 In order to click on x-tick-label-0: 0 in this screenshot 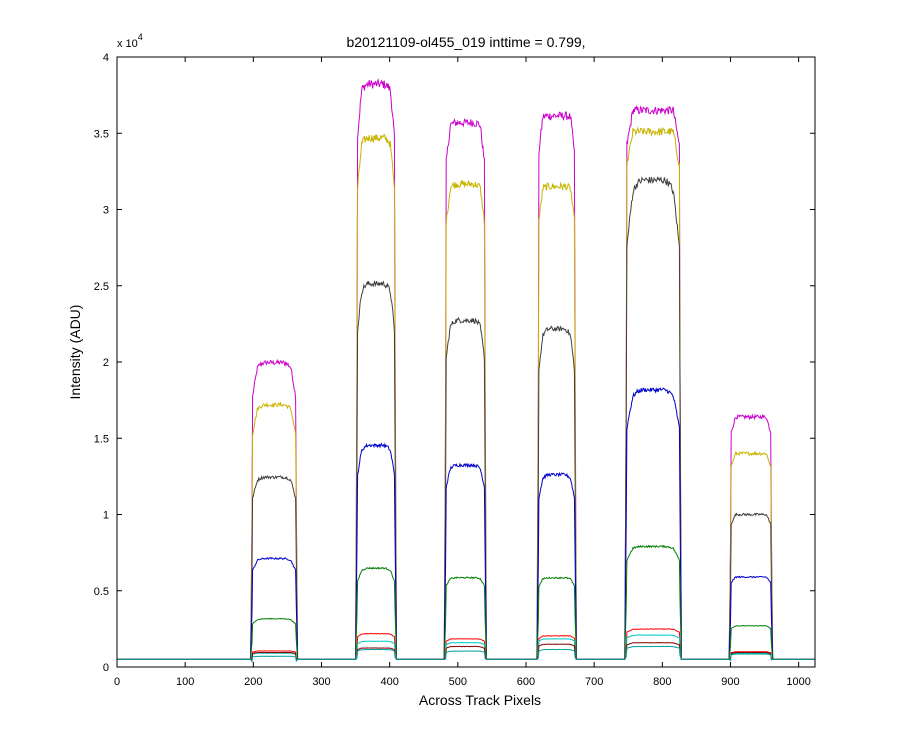, I will do `click(117, 682)`.